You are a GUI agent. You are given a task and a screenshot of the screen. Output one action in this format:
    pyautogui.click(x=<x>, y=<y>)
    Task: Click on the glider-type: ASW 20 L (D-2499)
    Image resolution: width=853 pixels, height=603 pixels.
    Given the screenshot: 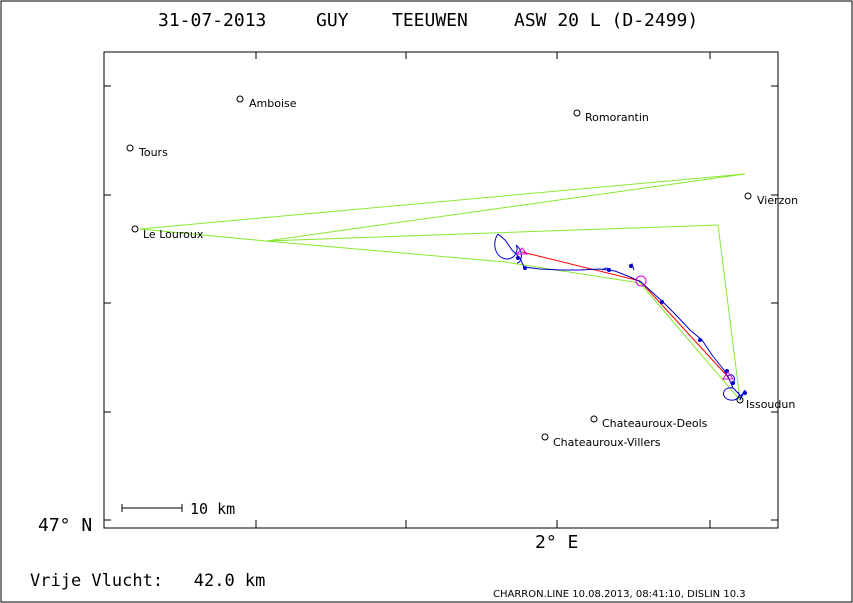 What is the action you would take?
    pyautogui.click(x=606, y=20)
    